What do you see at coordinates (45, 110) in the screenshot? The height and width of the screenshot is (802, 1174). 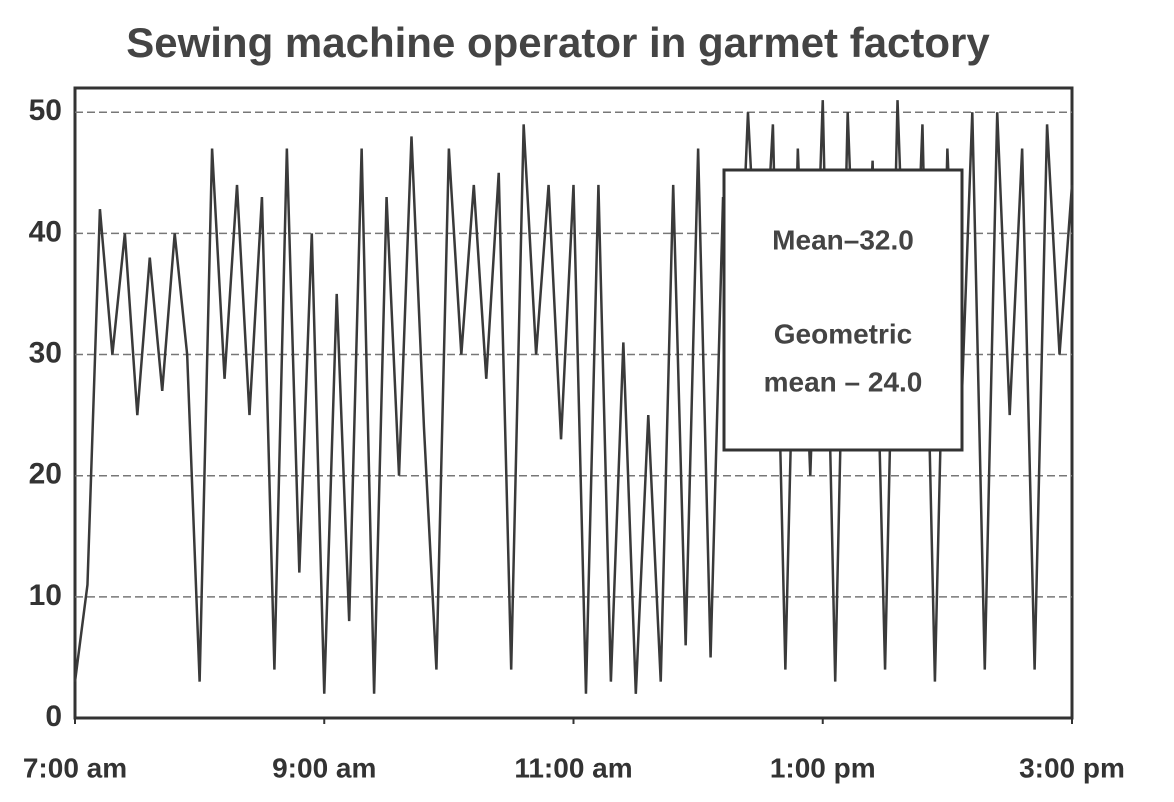 I see `y-tick-label: 50` at bounding box center [45, 110].